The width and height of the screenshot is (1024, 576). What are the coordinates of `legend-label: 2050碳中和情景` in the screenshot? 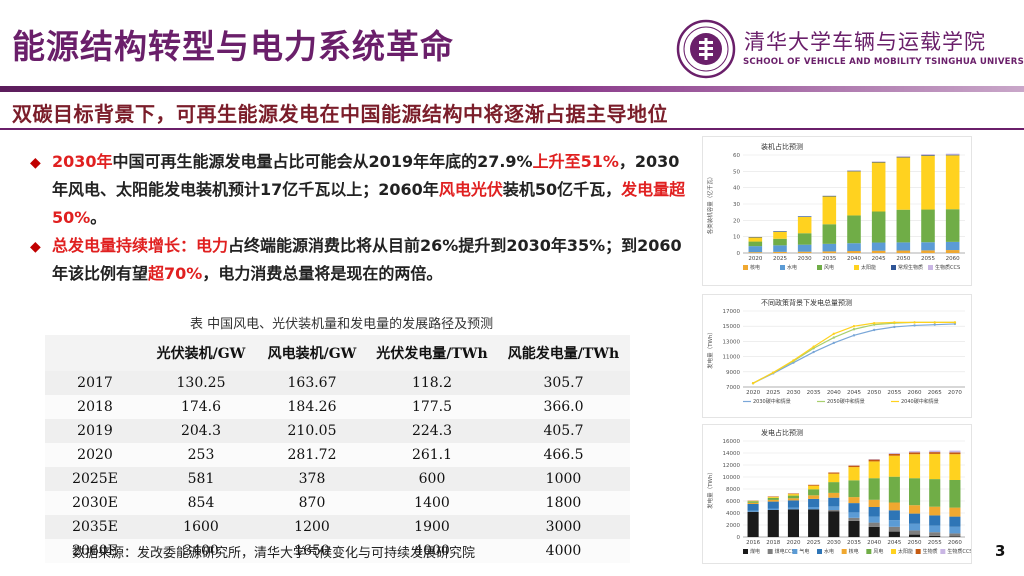 It's located at (846, 401).